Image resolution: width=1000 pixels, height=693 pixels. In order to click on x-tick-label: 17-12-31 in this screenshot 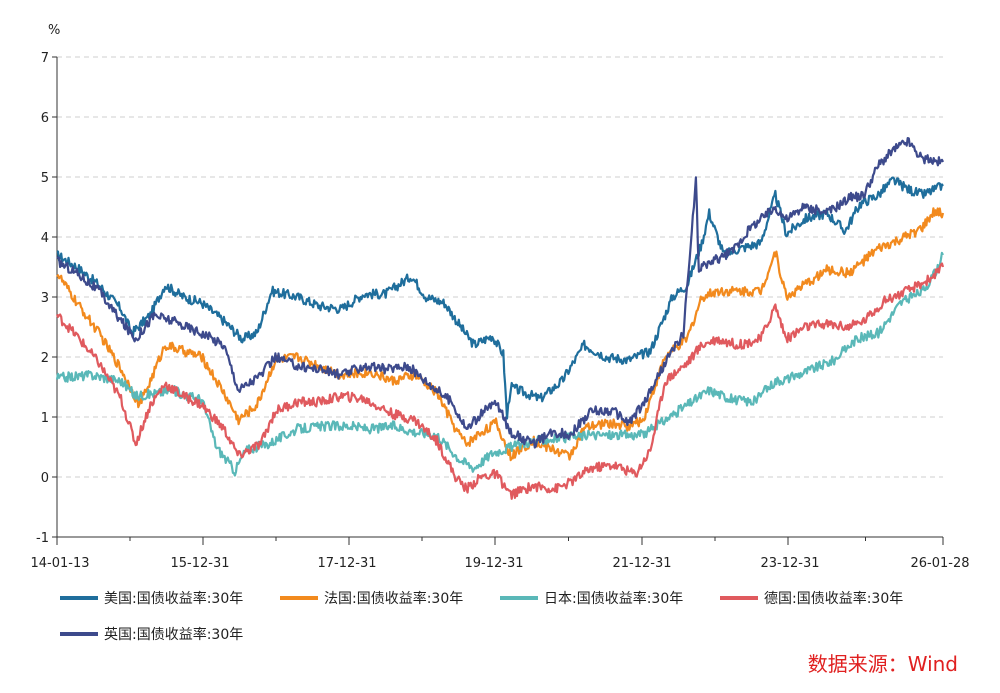, I will do `click(346, 563)`.